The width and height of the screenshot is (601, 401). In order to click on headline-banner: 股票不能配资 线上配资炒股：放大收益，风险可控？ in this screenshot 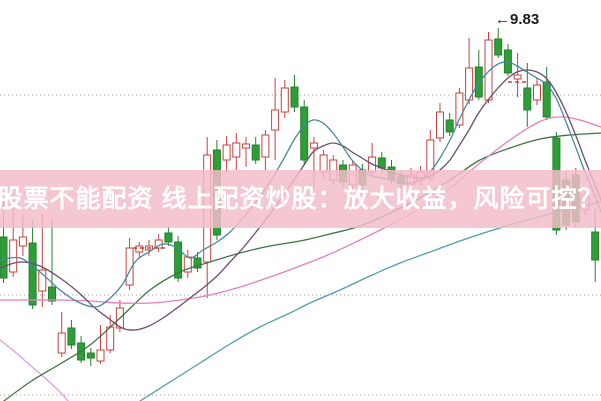, I will do `click(300, 199)`.